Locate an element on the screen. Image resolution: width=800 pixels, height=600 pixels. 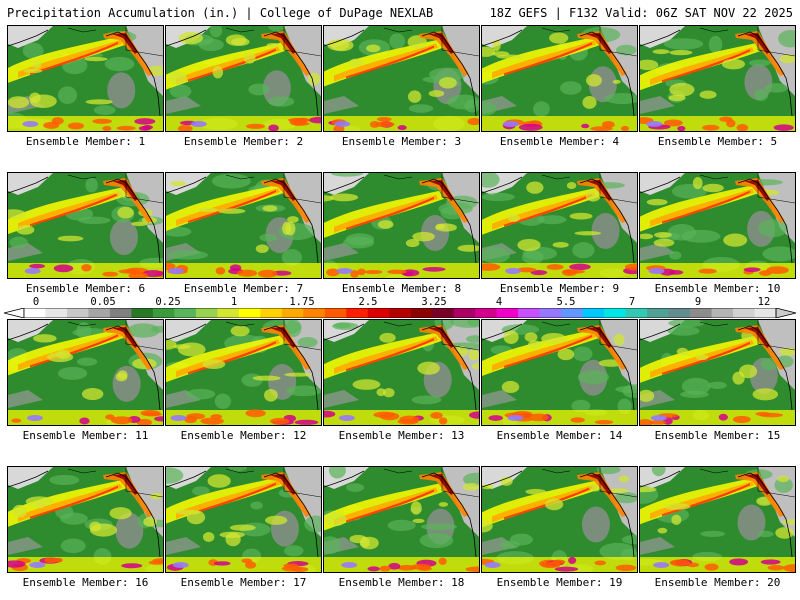
member-number: 18 is located at coordinates (458, 582).